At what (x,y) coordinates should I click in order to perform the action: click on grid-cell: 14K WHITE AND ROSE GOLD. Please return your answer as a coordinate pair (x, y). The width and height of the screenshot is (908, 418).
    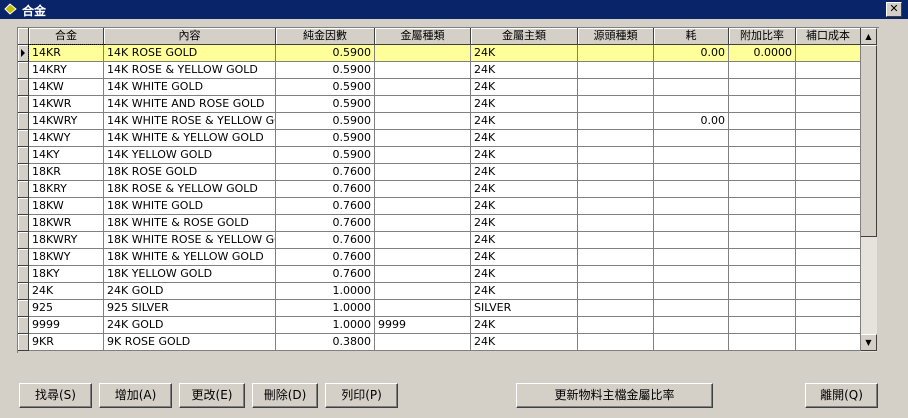
    Looking at the image, I should click on (190, 104).